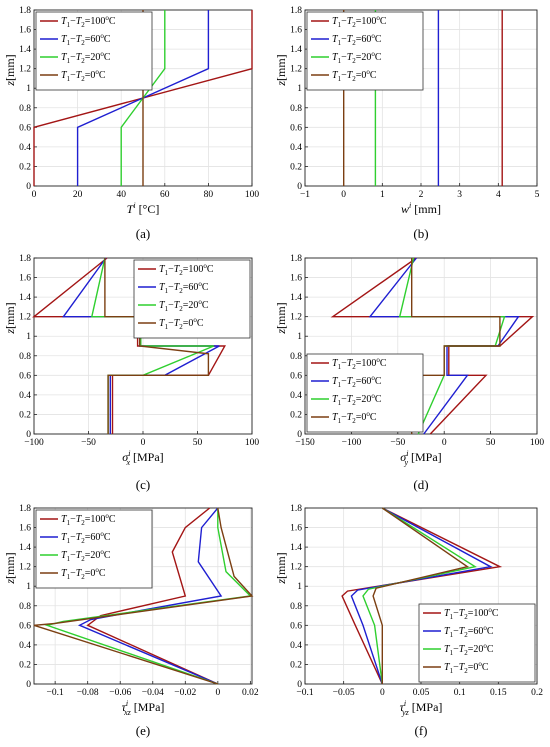 The height and width of the screenshot is (747, 550). Describe the element at coordinates (121, 195) in the screenshot. I see `x-tick-label: 40` at that location.